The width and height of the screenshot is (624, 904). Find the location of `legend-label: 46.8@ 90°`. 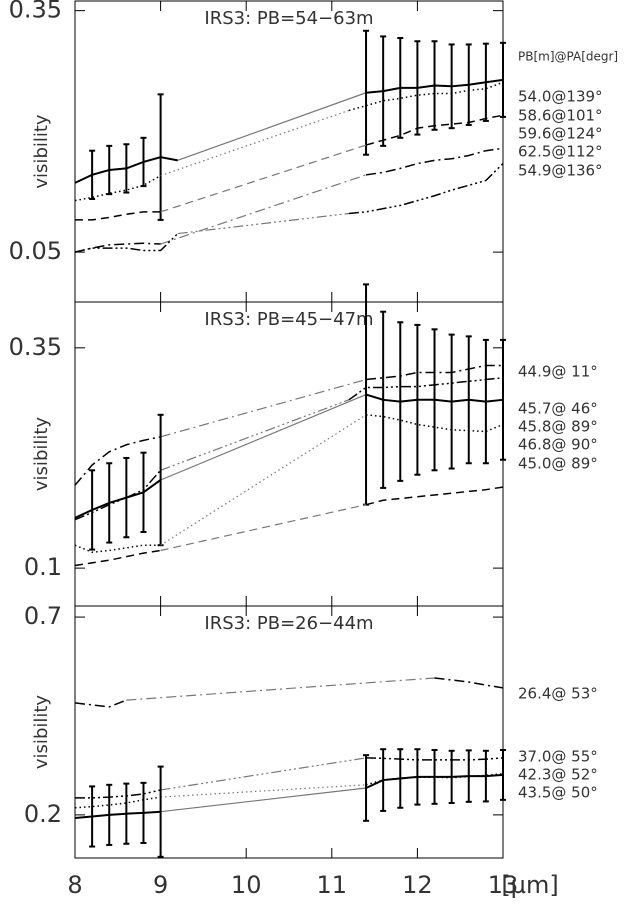

legend-label: 46.8@ 90° is located at coordinates (558, 445).